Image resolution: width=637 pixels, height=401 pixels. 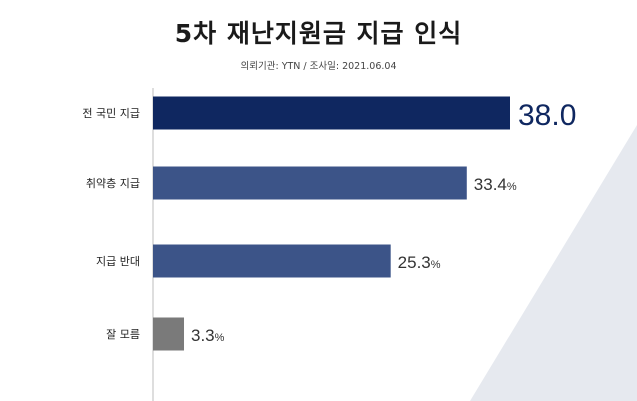 I want to click on category-label: 지급 반대, so click(x=118, y=261).